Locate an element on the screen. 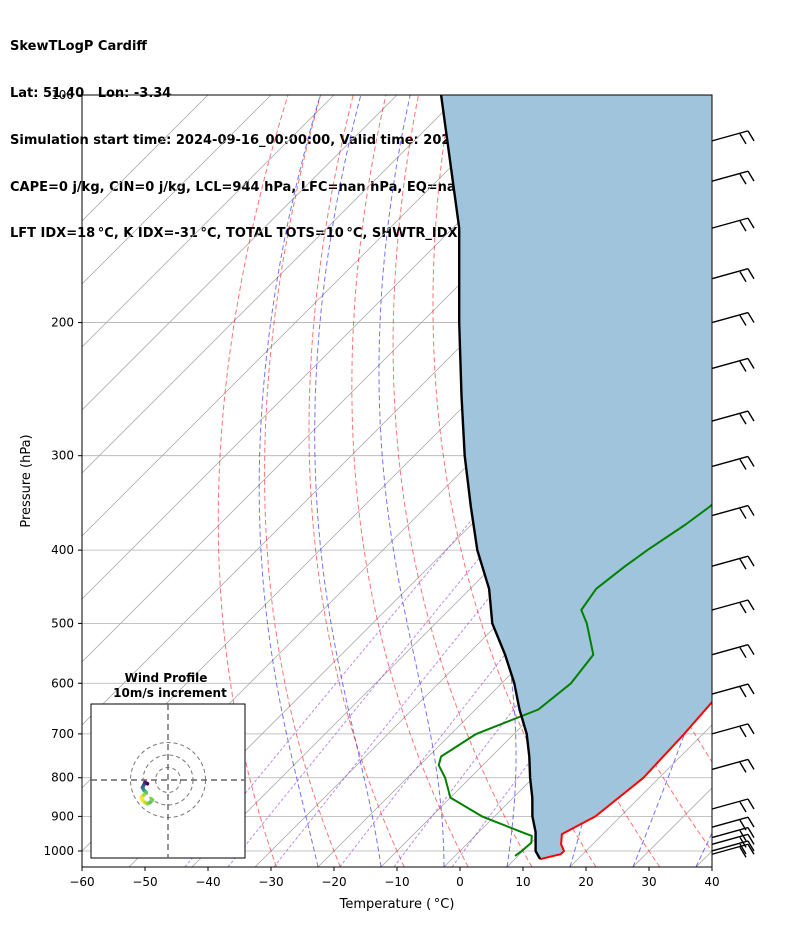 The height and width of the screenshot is (937, 794). x-tick-label: −60 is located at coordinates (81, 882).